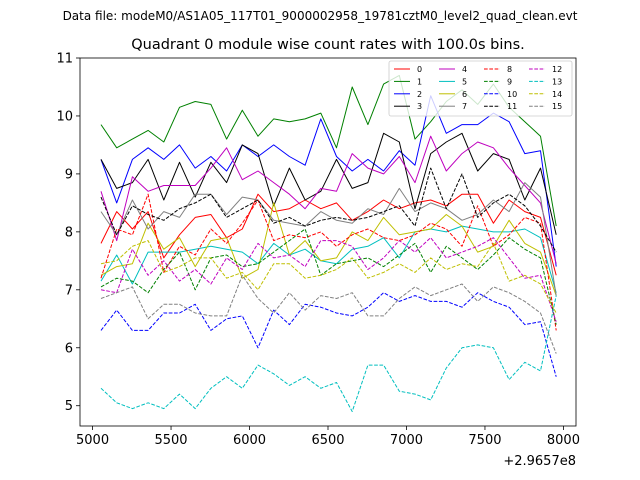 This screenshot has width=640, height=480. What do you see at coordinates (512, 106) in the screenshot?
I see `legend-label-11: 11` at bounding box center [512, 106].